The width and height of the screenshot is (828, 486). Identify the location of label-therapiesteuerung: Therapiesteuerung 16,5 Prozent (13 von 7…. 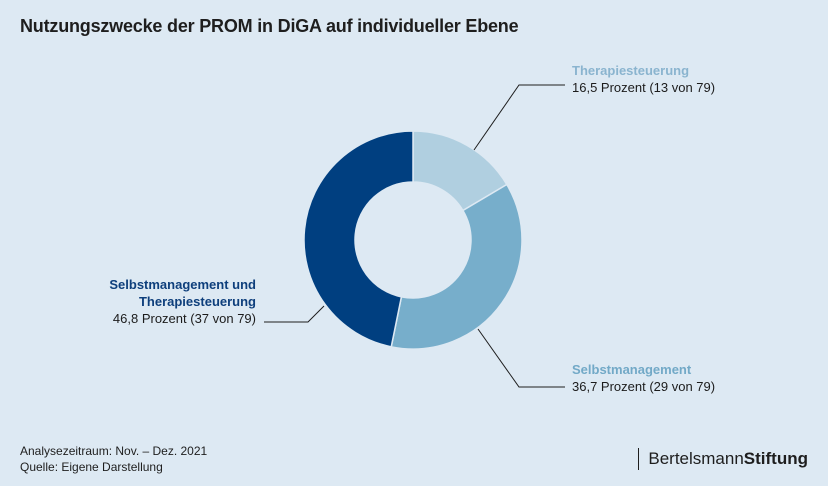
(643, 79).